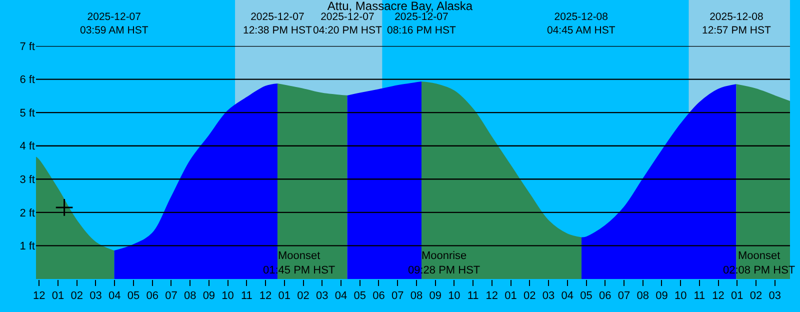 The width and height of the screenshot is (800, 312). Describe the element at coordinates (277, 24) in the screenshot. I see `text: 2025-12-07 12:38 PM HST` at that location.